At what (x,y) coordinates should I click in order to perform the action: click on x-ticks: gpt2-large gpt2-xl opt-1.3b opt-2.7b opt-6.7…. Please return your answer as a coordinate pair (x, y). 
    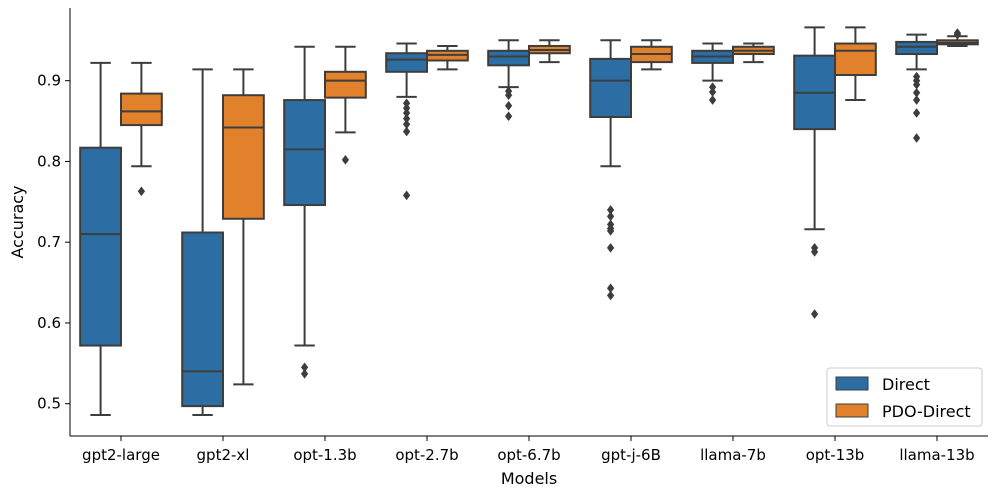
    Looking at the image, I should click on (528, 450).